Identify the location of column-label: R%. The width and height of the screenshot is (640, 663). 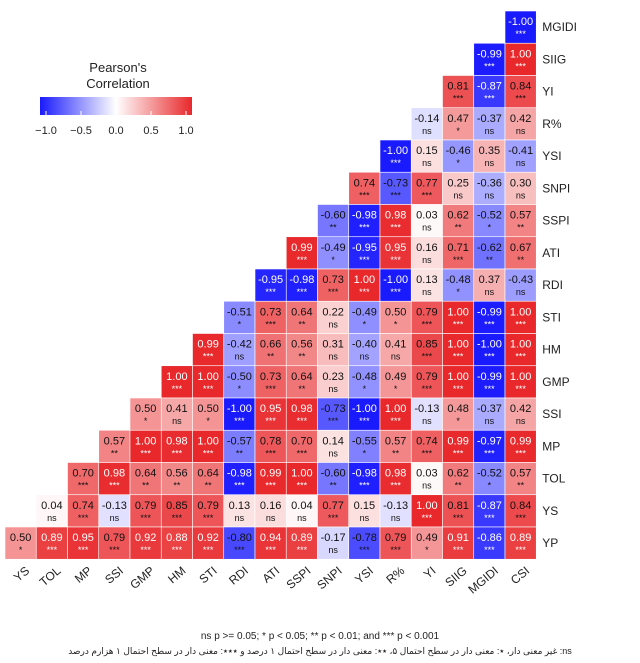
(395, 574).